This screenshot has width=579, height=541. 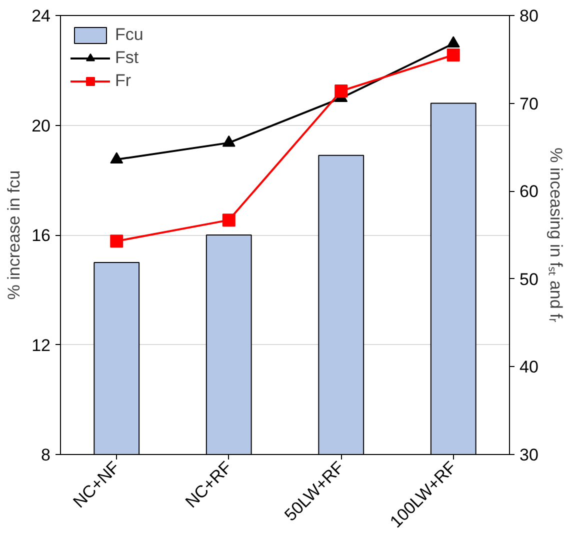 I want to click on y2-tick-label: 80, so click(x=529, y=16).